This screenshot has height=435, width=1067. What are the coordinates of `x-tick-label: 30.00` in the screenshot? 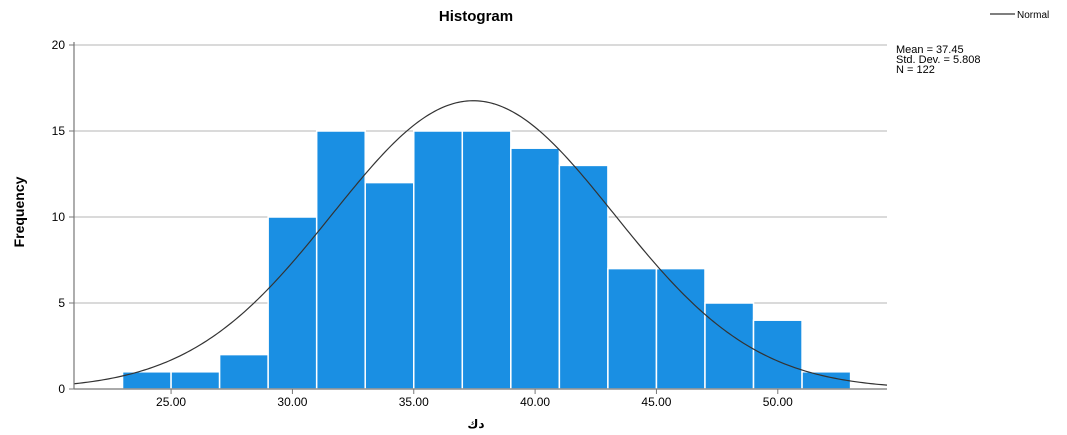 It's located at (292, 402).